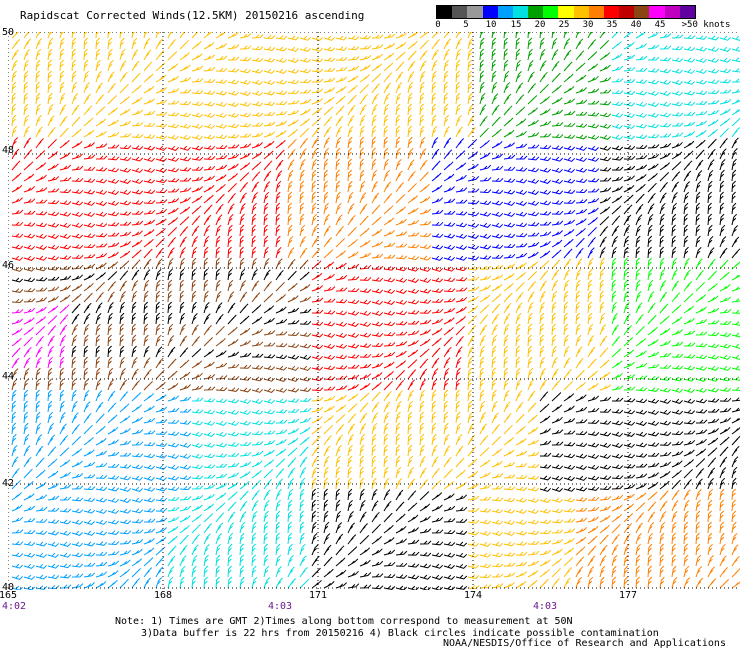 This screenshot has height=650, width=740. What do you see at coordinates (491, 25) in the screenshot?
I see `legend-label: 10` at bounding box center [491, 25].